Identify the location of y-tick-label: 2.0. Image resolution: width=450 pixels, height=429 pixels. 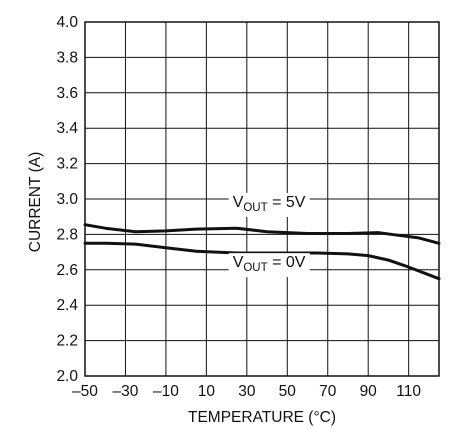
(67, 376).